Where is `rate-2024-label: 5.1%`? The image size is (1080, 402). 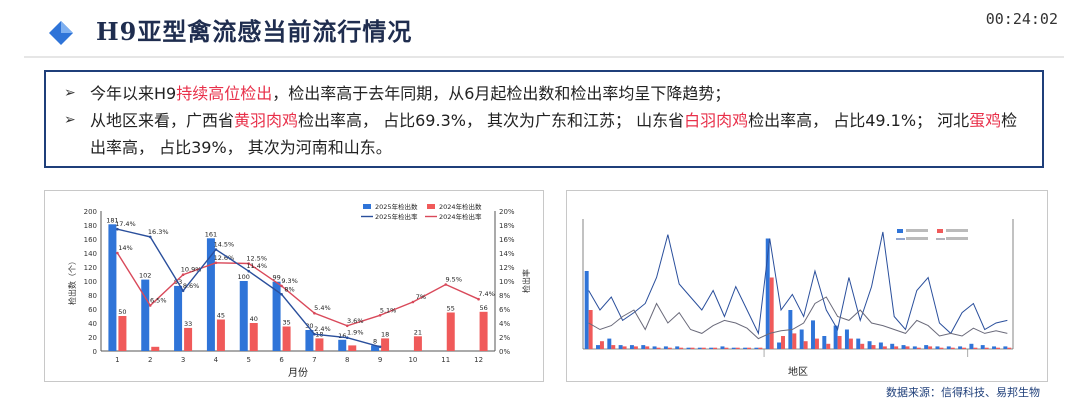 rate-2024-label: 5.1% is located at coordinates (388, 310).